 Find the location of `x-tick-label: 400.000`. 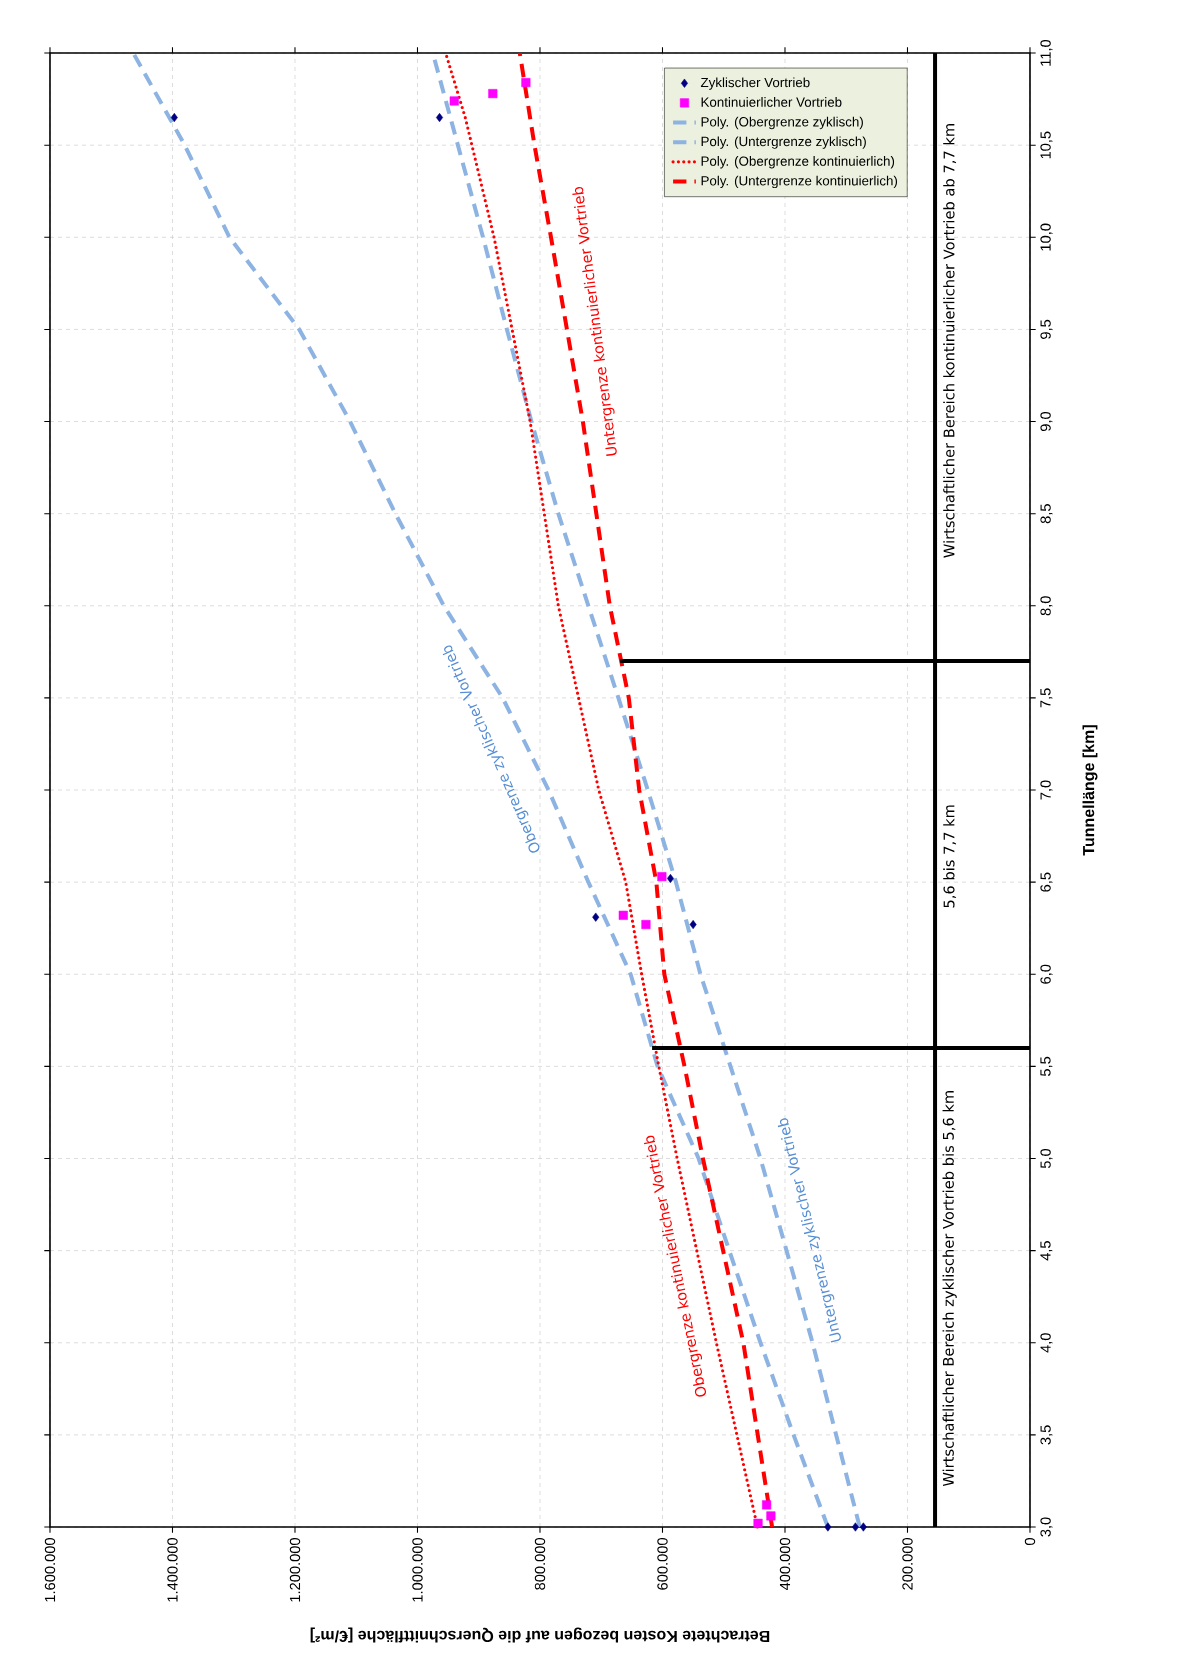

x-tick-label: 400.000 is located at coordinates (785, 1564).